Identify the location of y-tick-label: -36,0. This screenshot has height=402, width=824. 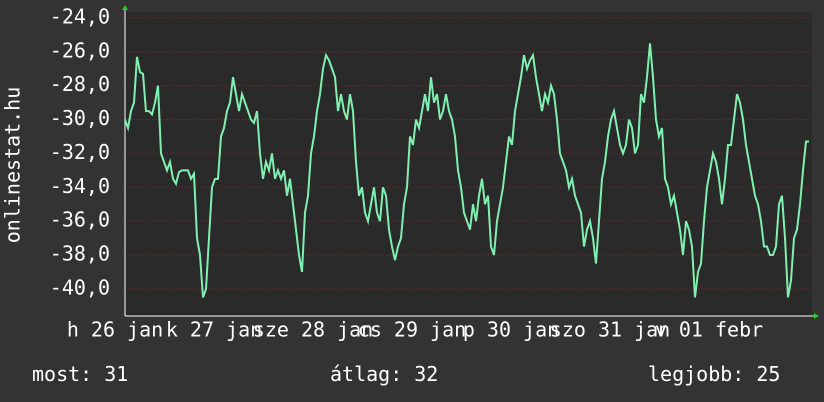
(80, 220).